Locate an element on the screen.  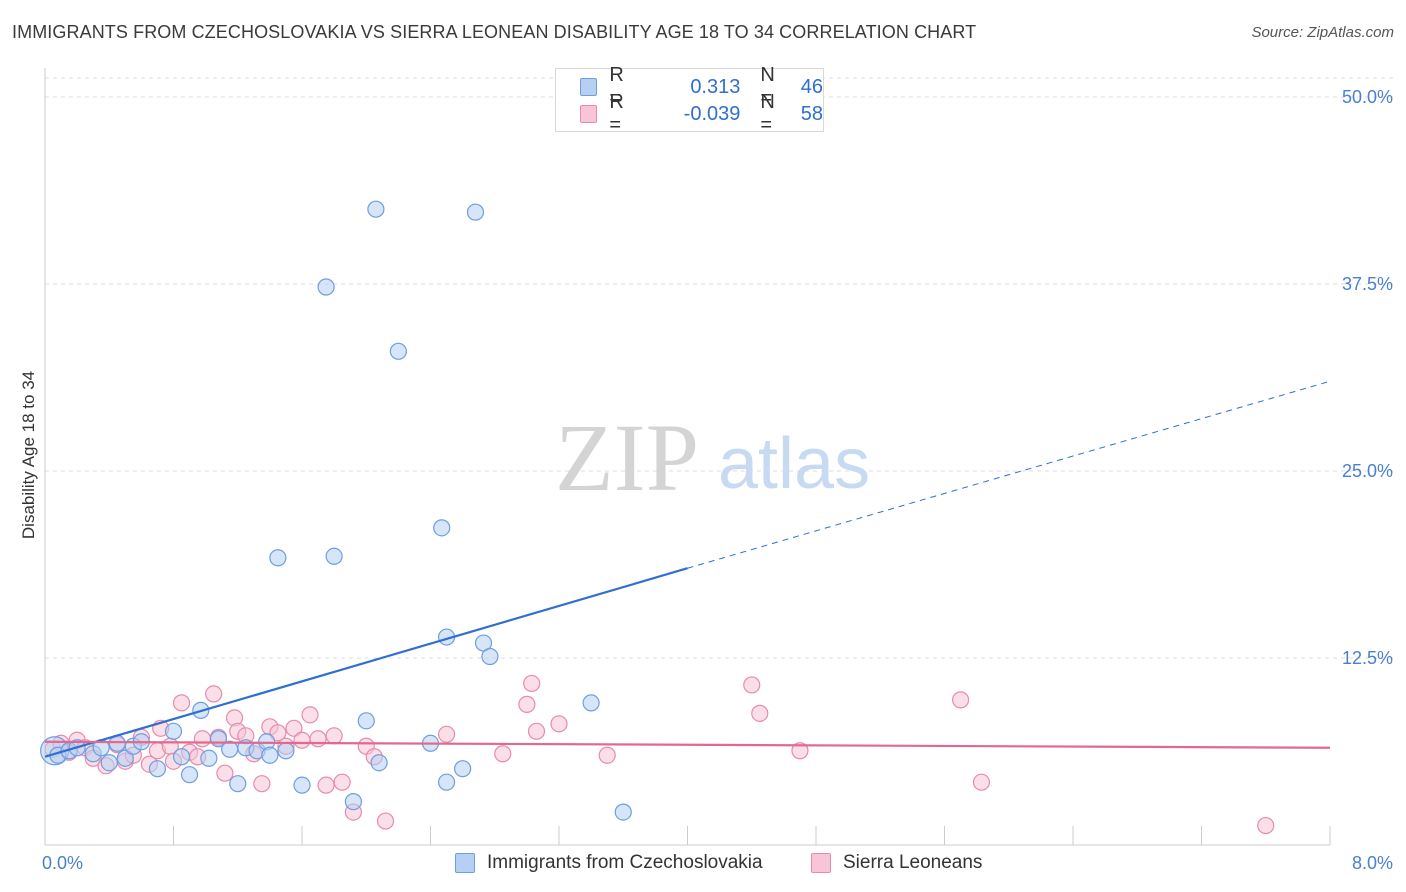
correlation-legend: R = 0.313 N = 46 R = -0.039 N = 58 is located at coordinates (689, 100).